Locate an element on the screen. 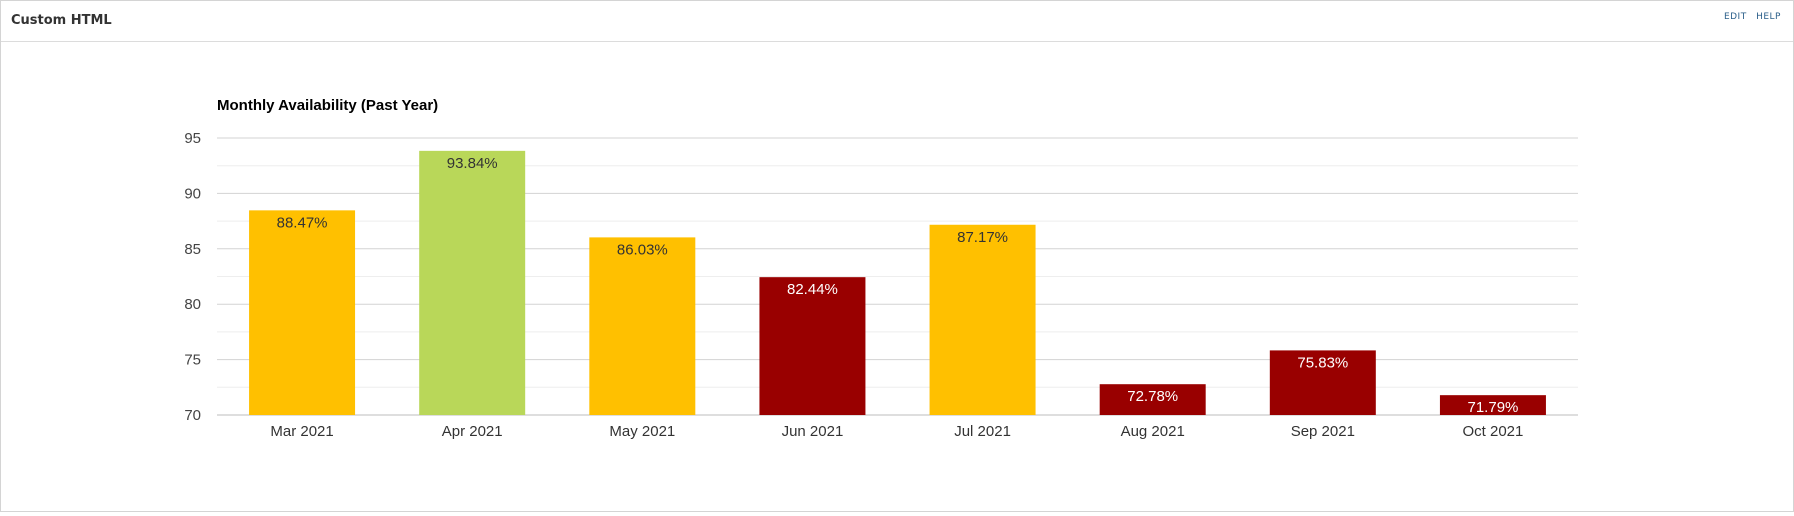  panel-actions: EDIT HELP is located at coordinates (1749, 17).